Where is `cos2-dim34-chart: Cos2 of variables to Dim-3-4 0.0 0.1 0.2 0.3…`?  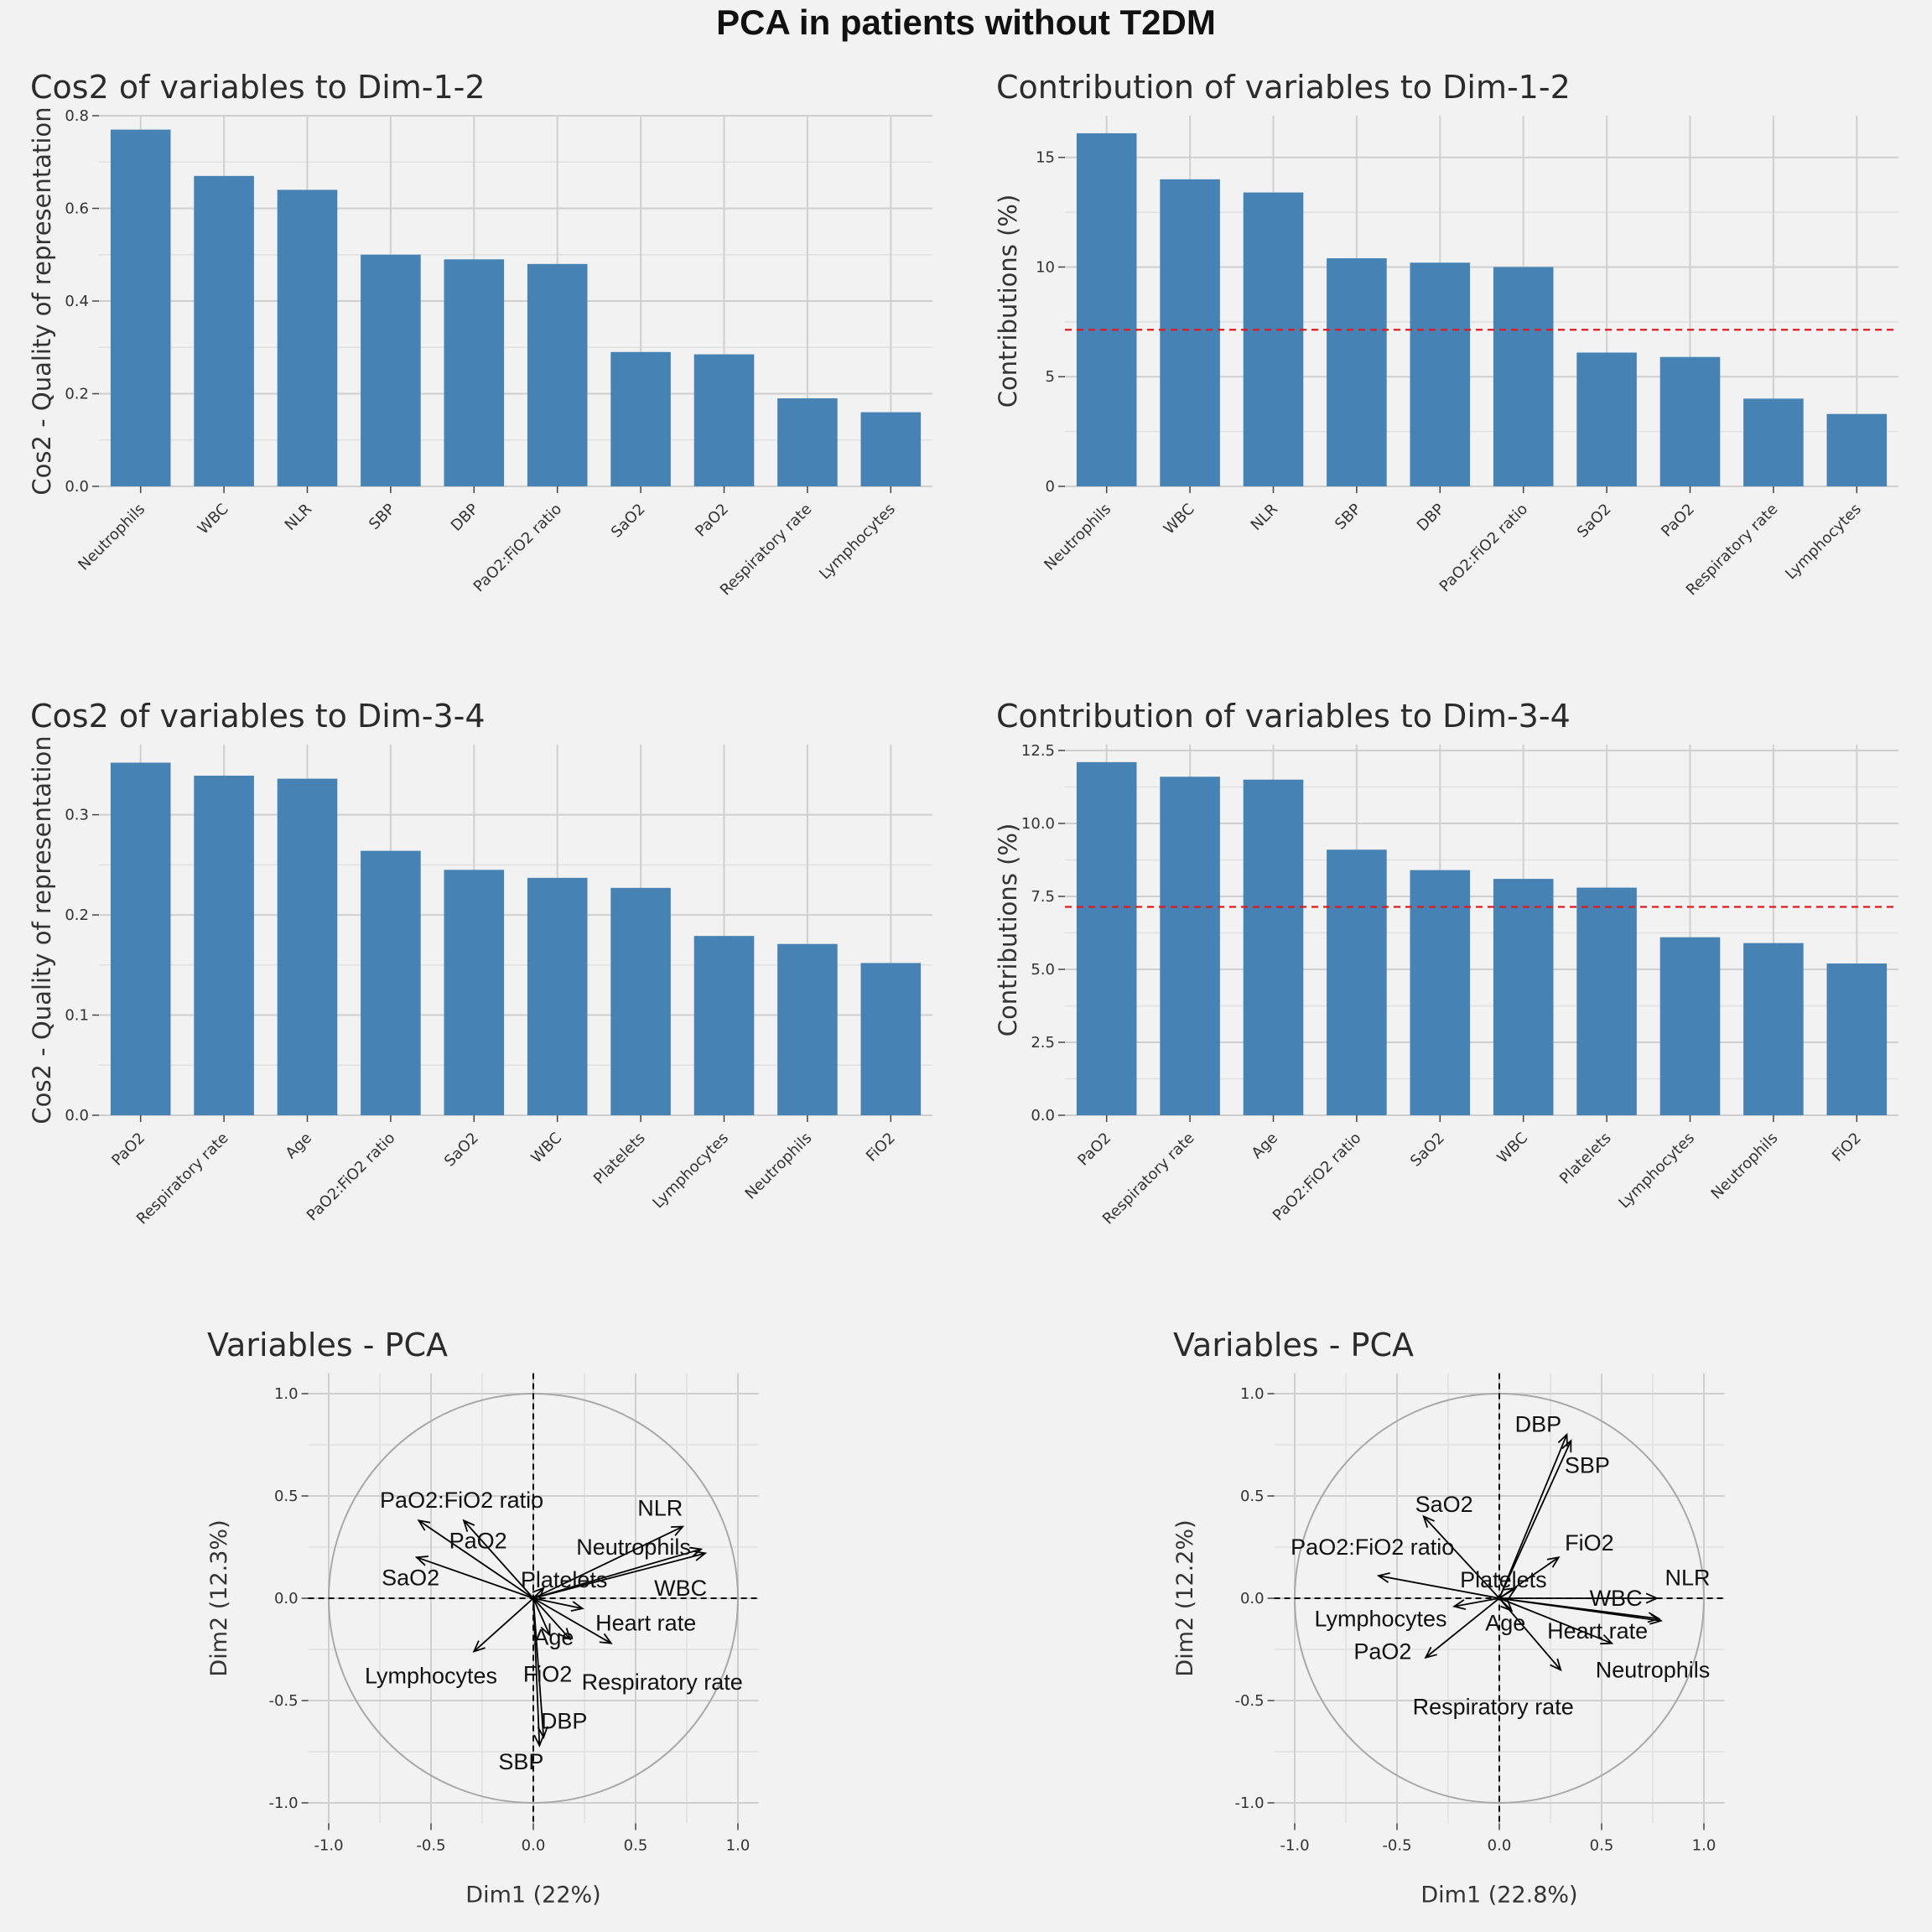 cos2-dim34-chart: Cos2 of variables to Dim-3-4 0.0 0.1 0.2 0.3… is located at coordinates (480, 963).